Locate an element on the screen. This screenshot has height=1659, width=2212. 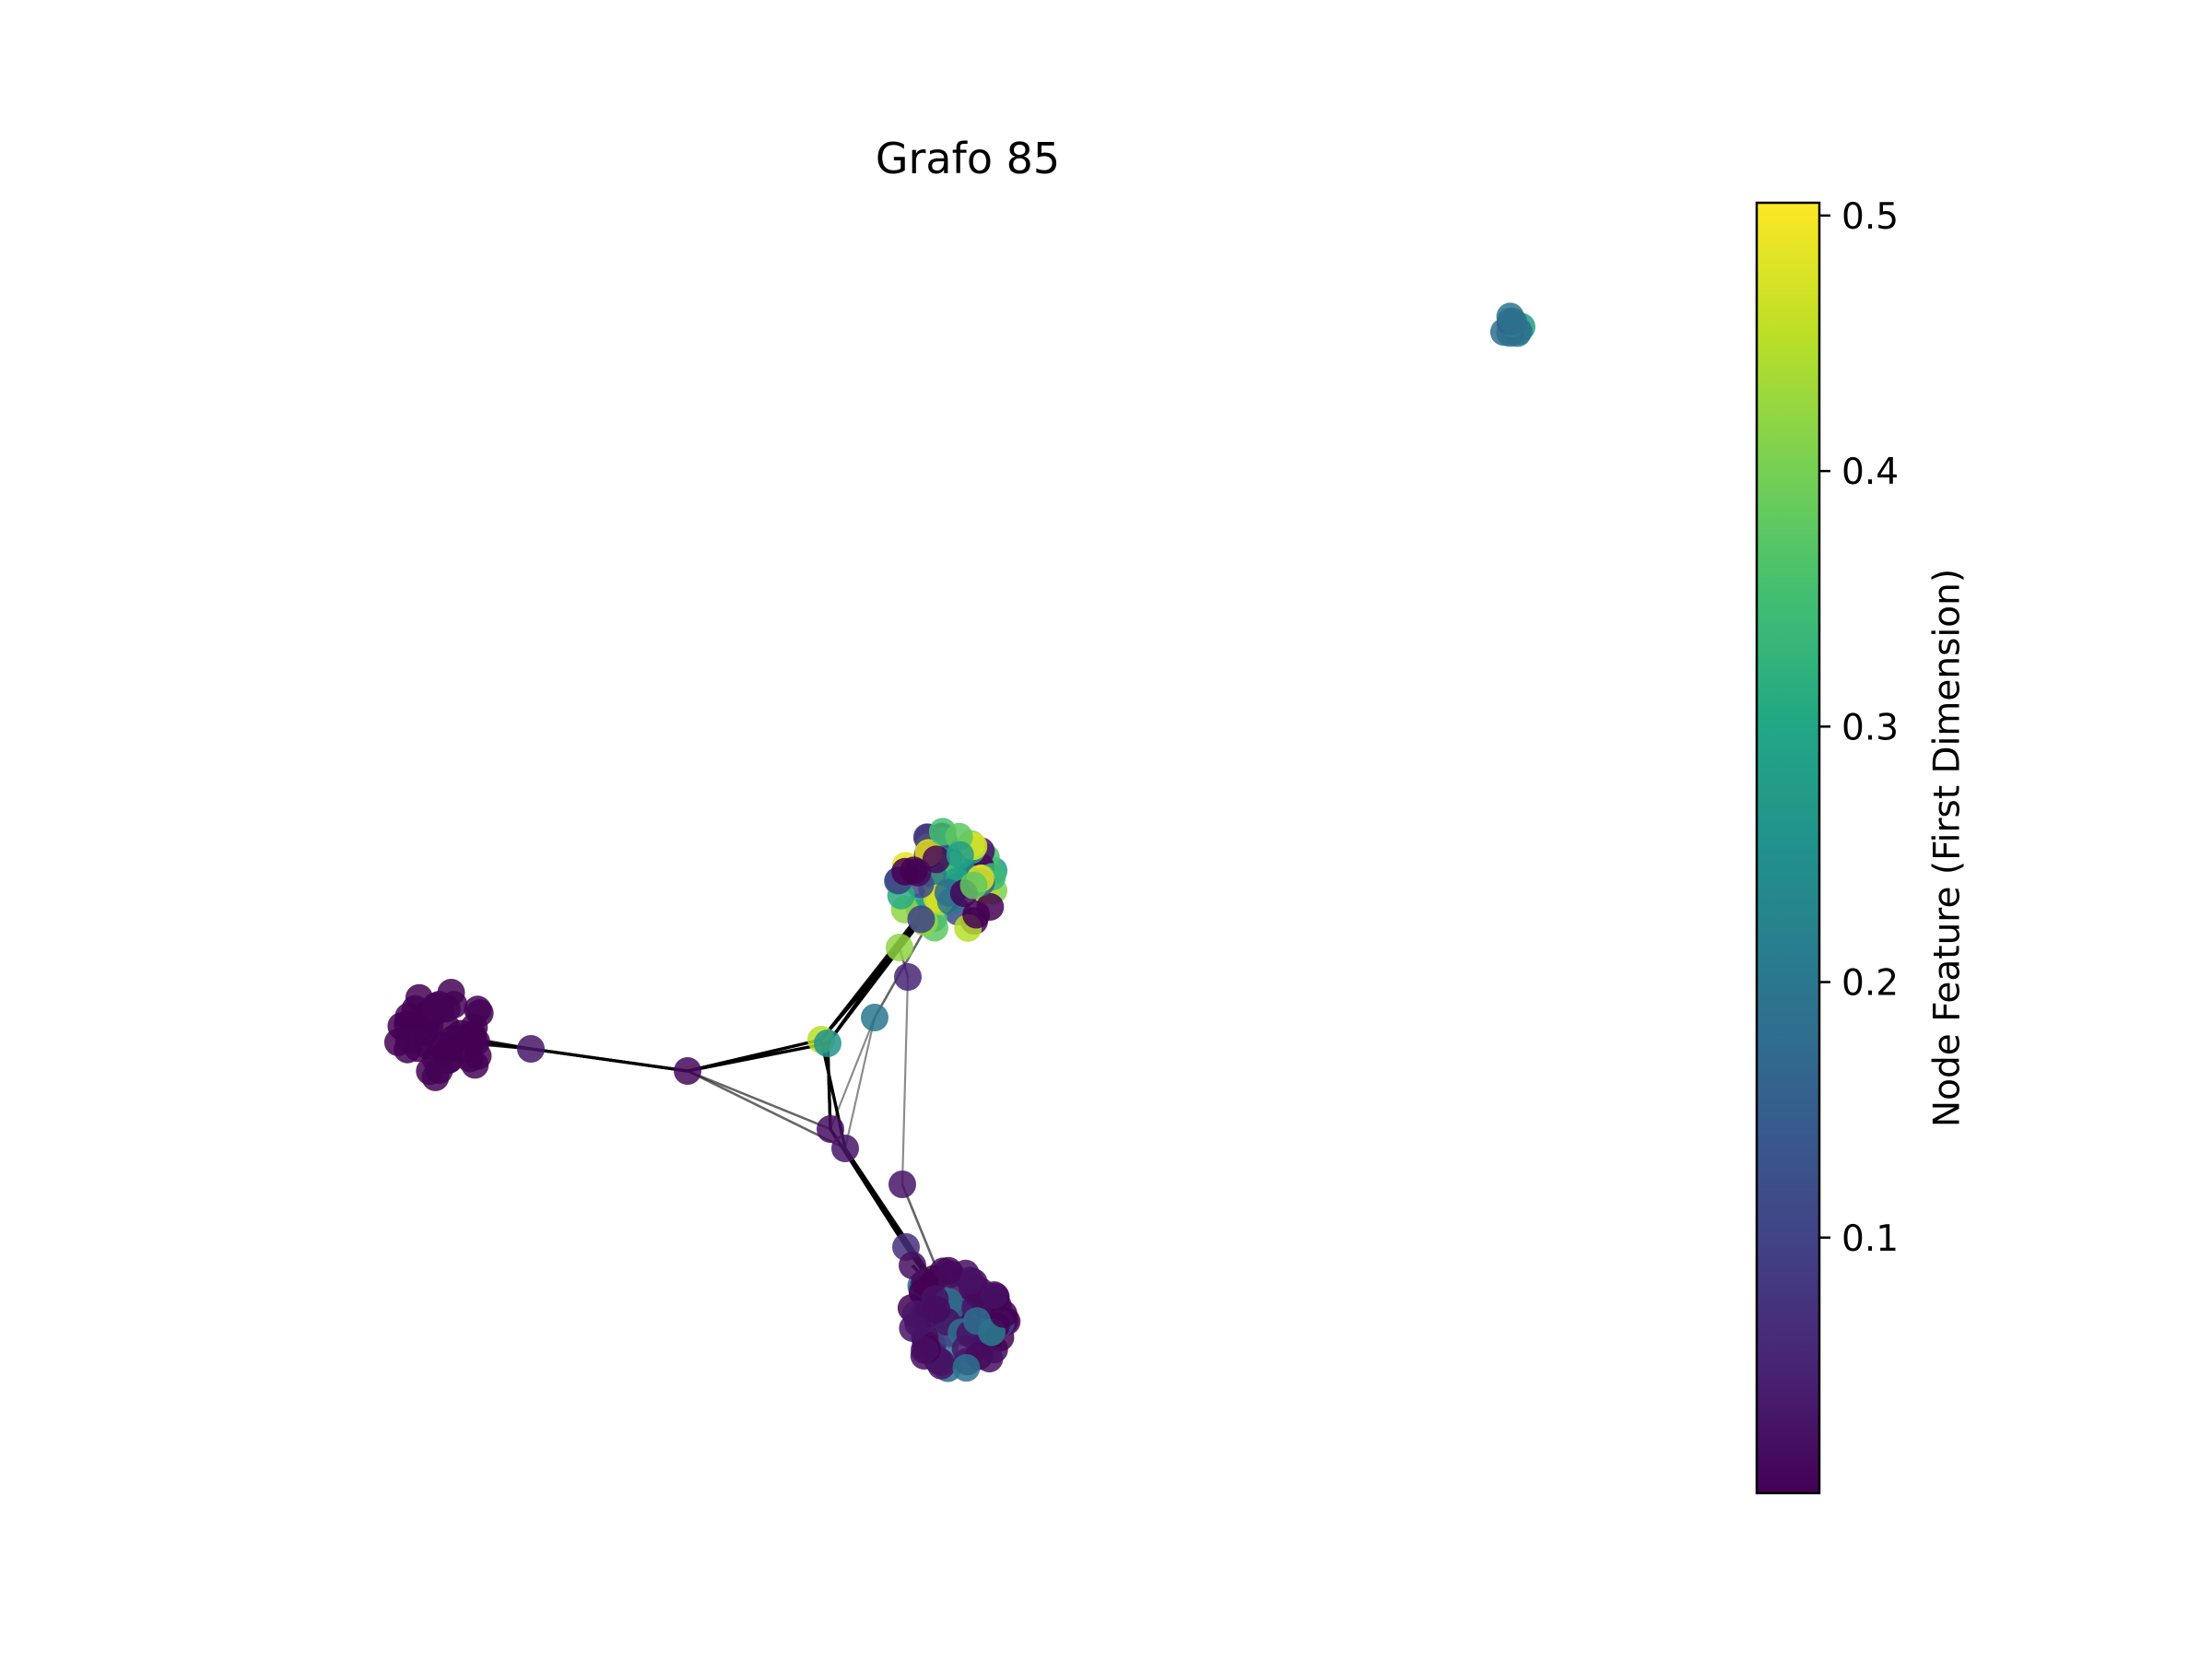
colorbar-ticks: 0.1 0.2 0.3 0.4 0.5 is located at coordinates (1859, 728).